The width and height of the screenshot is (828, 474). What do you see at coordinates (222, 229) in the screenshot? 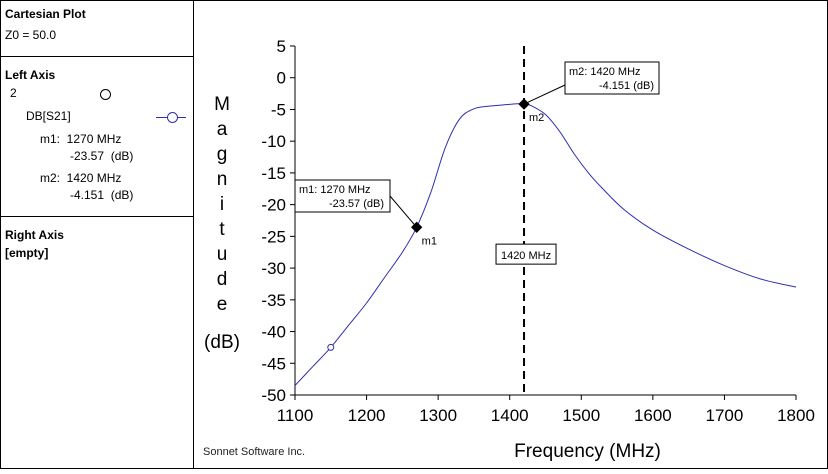
I see `y-axis-label-letter: t` at bounding box center [222, 229].